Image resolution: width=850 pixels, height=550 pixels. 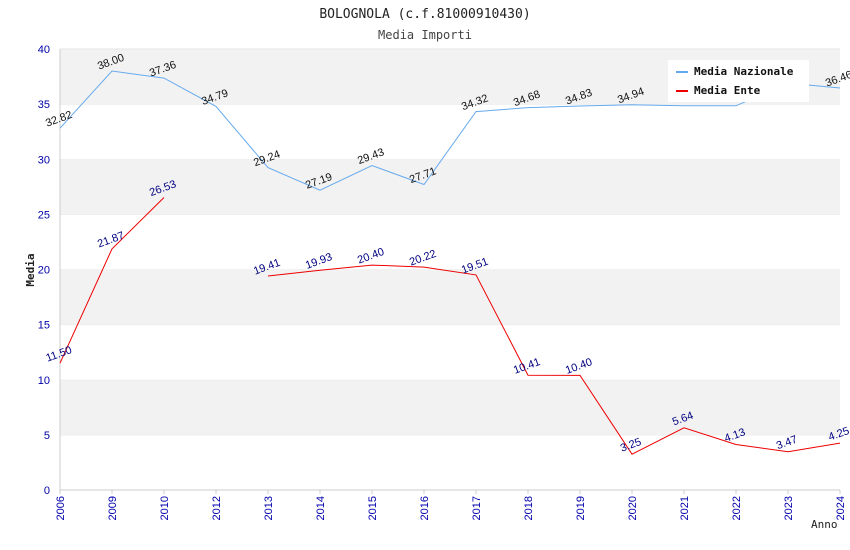 What do you see at coordinates (112, 280) in the screenshot?
I see `series-line-ente` at bounding box center [112, 280].